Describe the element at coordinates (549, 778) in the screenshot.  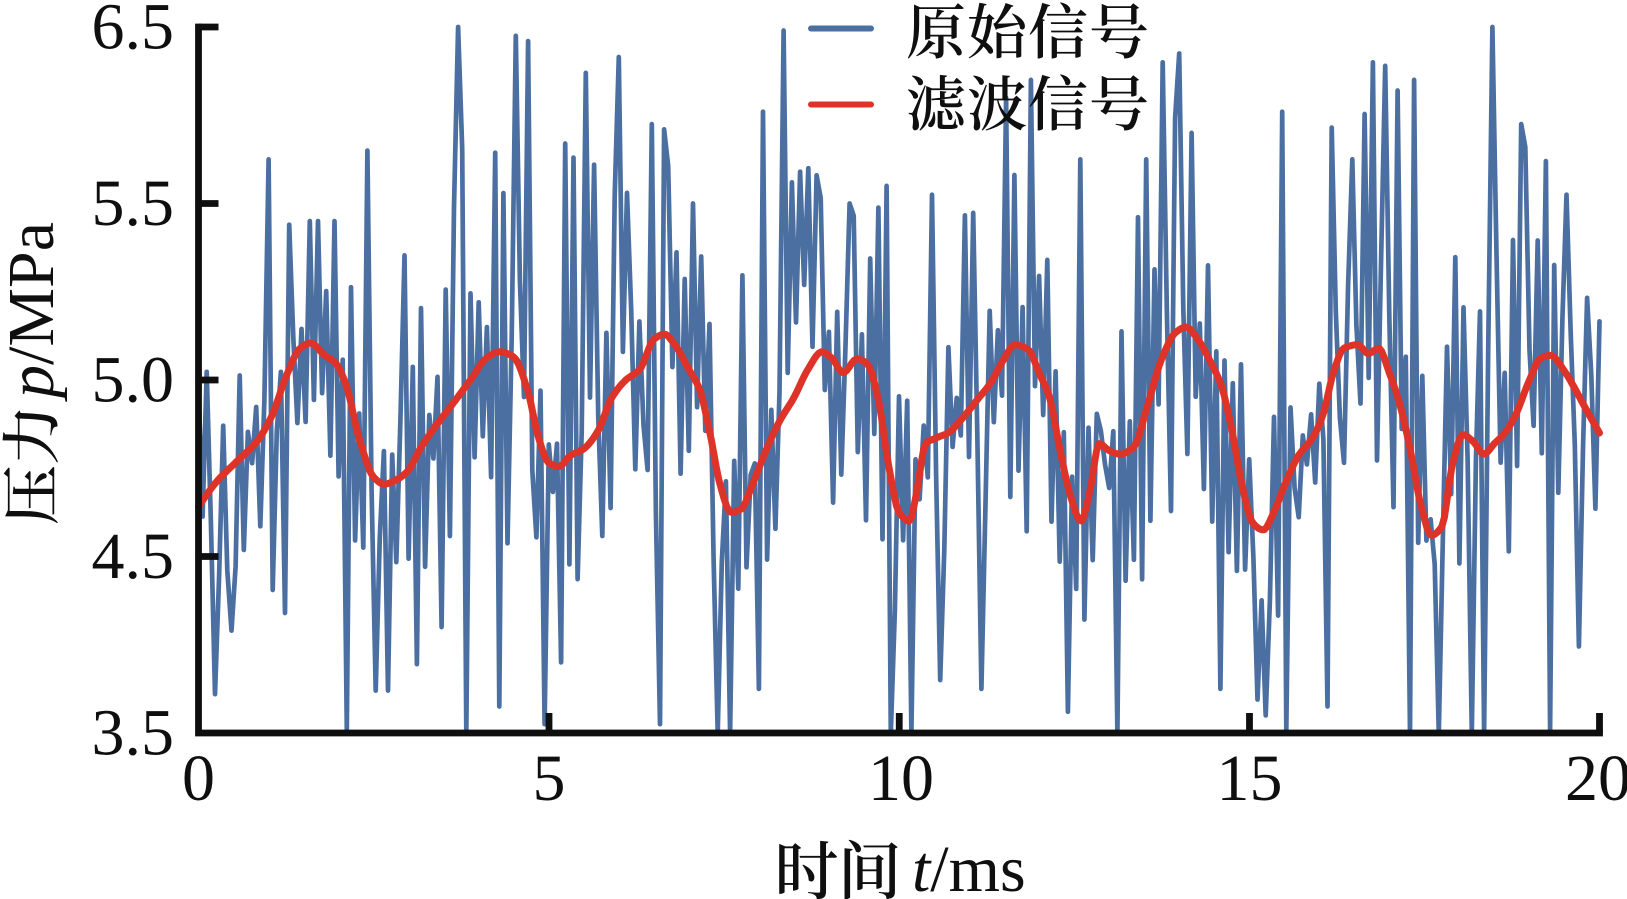
I see `svg-text: 5` at that location.